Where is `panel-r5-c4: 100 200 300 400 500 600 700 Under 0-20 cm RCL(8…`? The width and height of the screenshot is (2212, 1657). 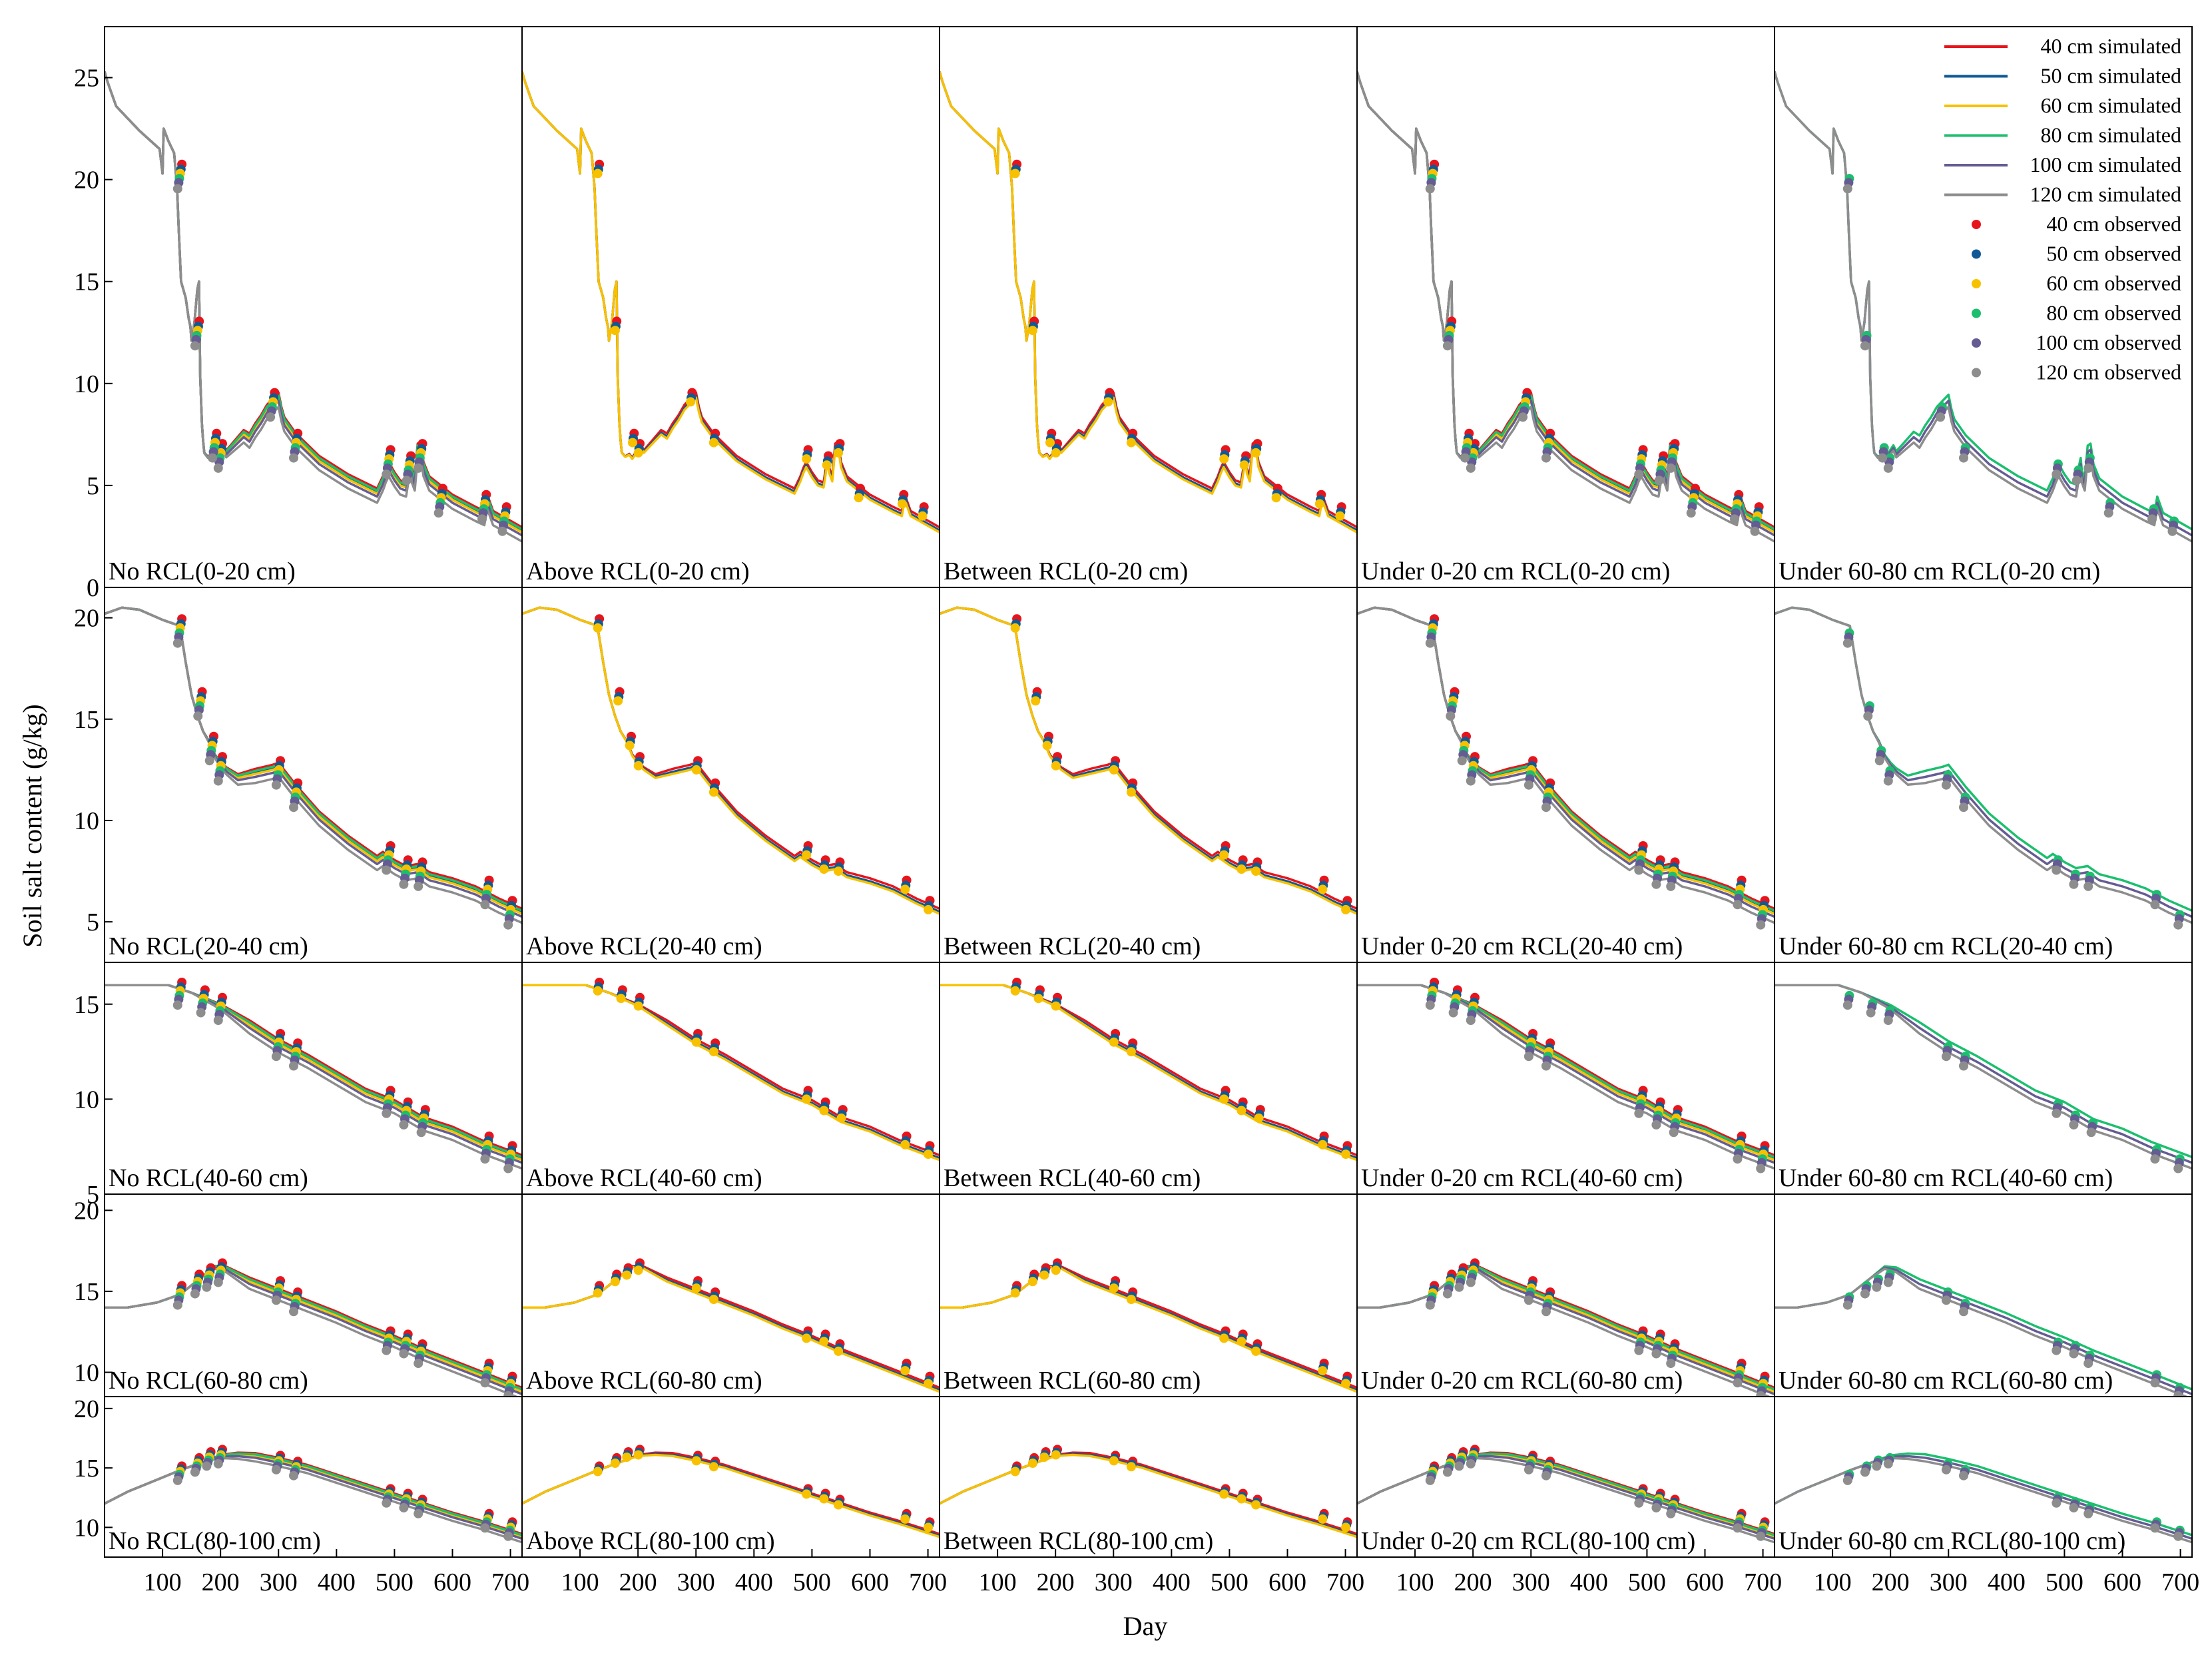
panel-r5-c4: 100 200 300 400 500 600 700 Under 0-20 cm RCL(8… is located at coordinates (1569, 1496).